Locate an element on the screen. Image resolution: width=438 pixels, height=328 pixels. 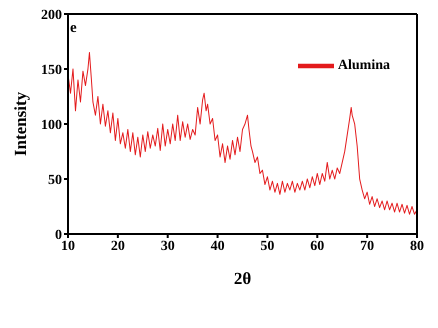
y-axis-title: Intensity is located at coordinates (20, 123).